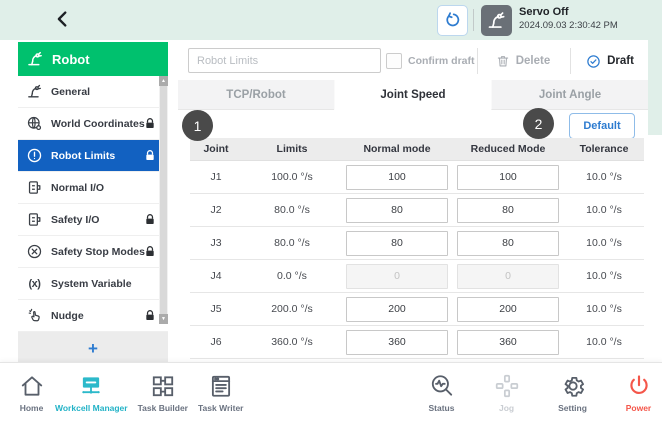 This screenshot has width=662, height=432. I want to click on robot-status-badge, so click(496, 20).